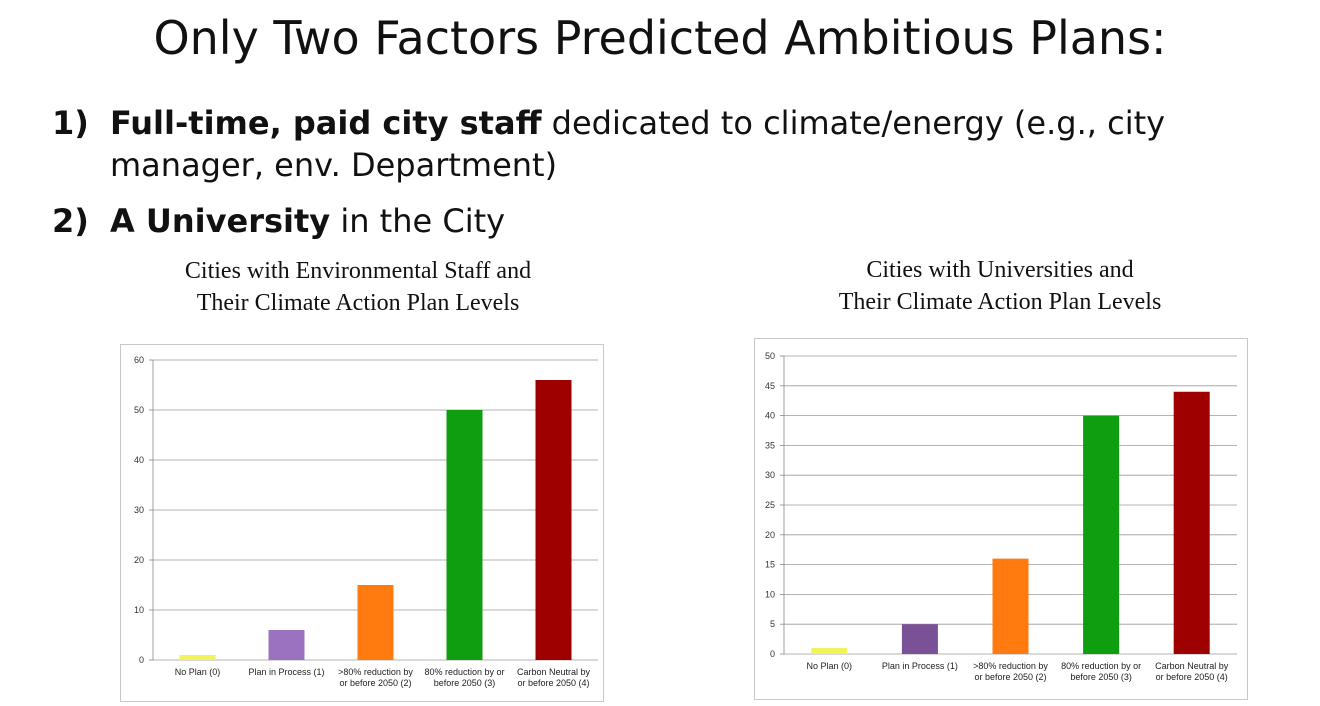 The width and height of the screenshot is (1320, 706). I want to click on chart-2-title-line-2: Their Climate Action Plan Levels, so click(1000, 302).